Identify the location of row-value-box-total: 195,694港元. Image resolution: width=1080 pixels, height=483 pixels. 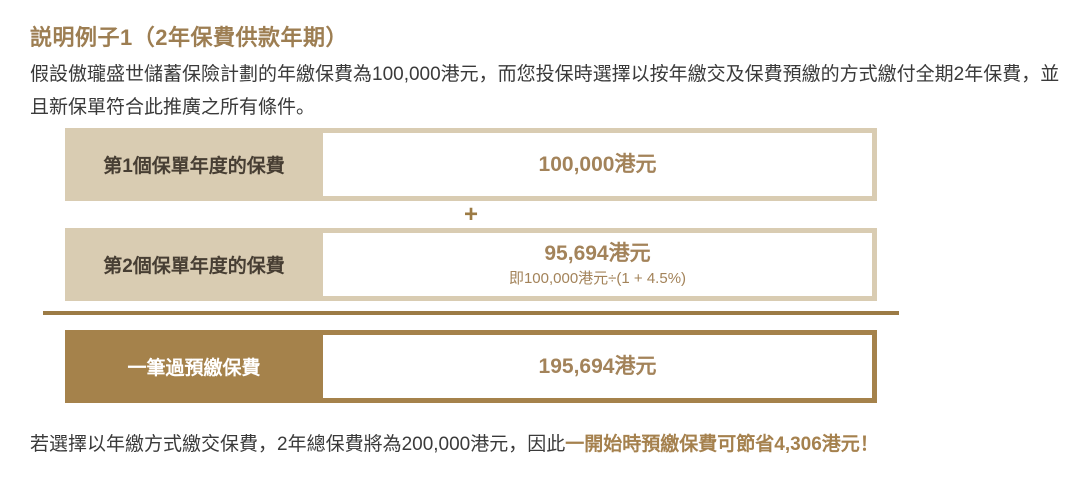
(597, 366).